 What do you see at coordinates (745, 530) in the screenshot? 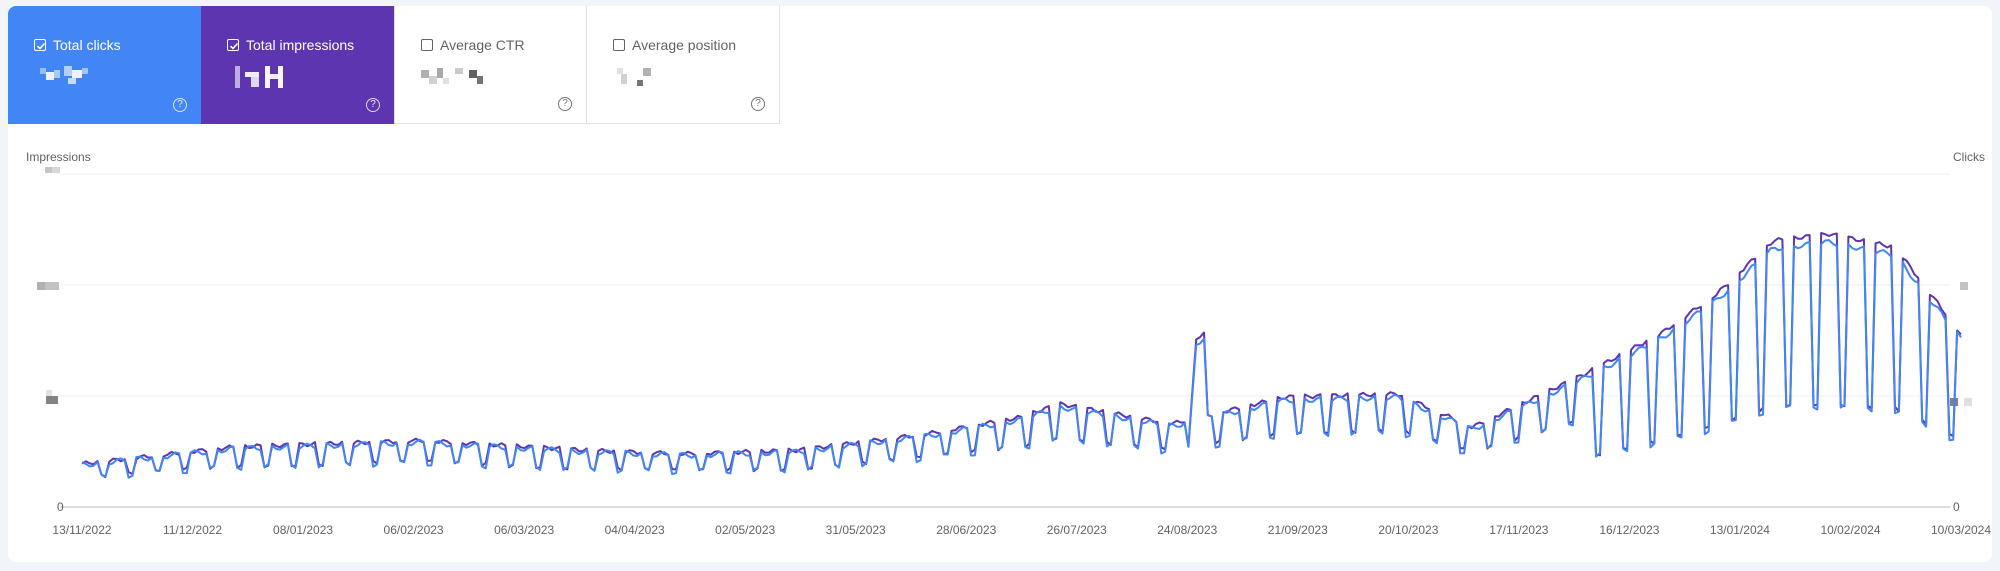
I see `x-tick-label: 02/05/2023` at bounding box center [745, 530].